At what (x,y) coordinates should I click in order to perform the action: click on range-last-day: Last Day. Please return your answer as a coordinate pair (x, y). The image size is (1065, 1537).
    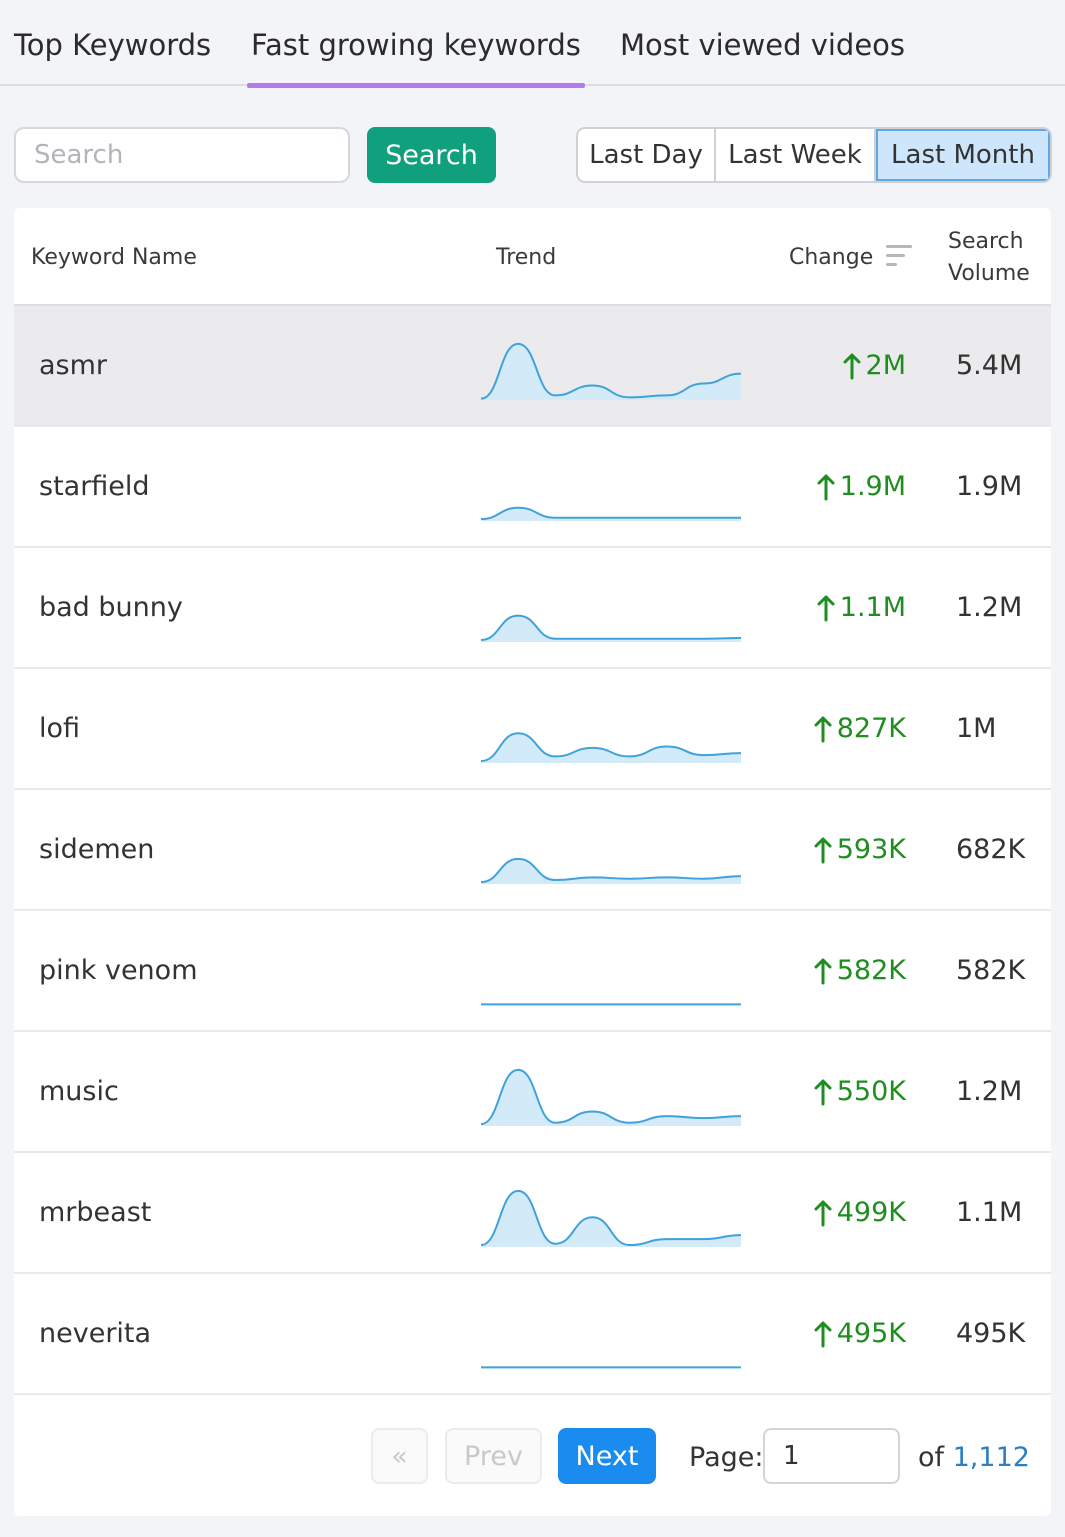
    Looking at the image, I should click on (647, 155).